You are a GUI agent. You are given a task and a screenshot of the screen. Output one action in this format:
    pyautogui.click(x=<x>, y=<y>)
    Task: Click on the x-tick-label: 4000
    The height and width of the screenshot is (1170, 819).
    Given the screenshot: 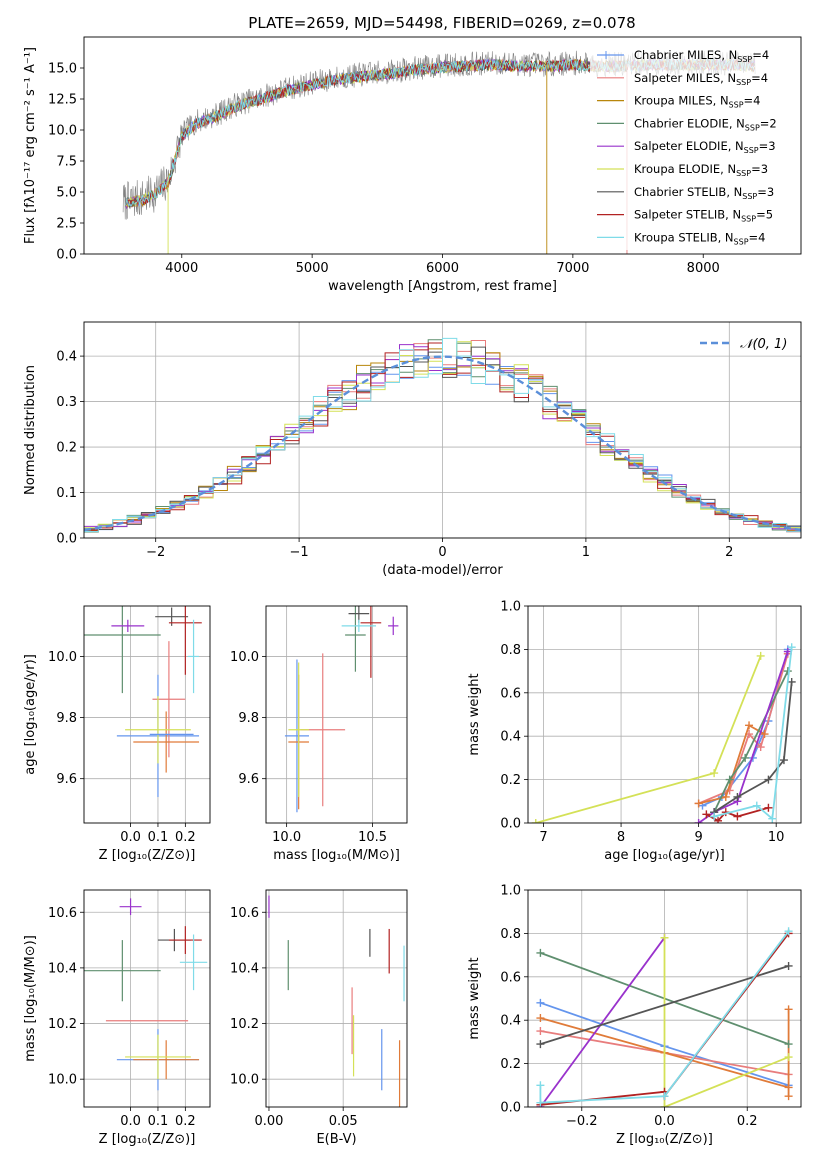 What is the action you would take?
    pyautogui.click(x=181, y=268)
    